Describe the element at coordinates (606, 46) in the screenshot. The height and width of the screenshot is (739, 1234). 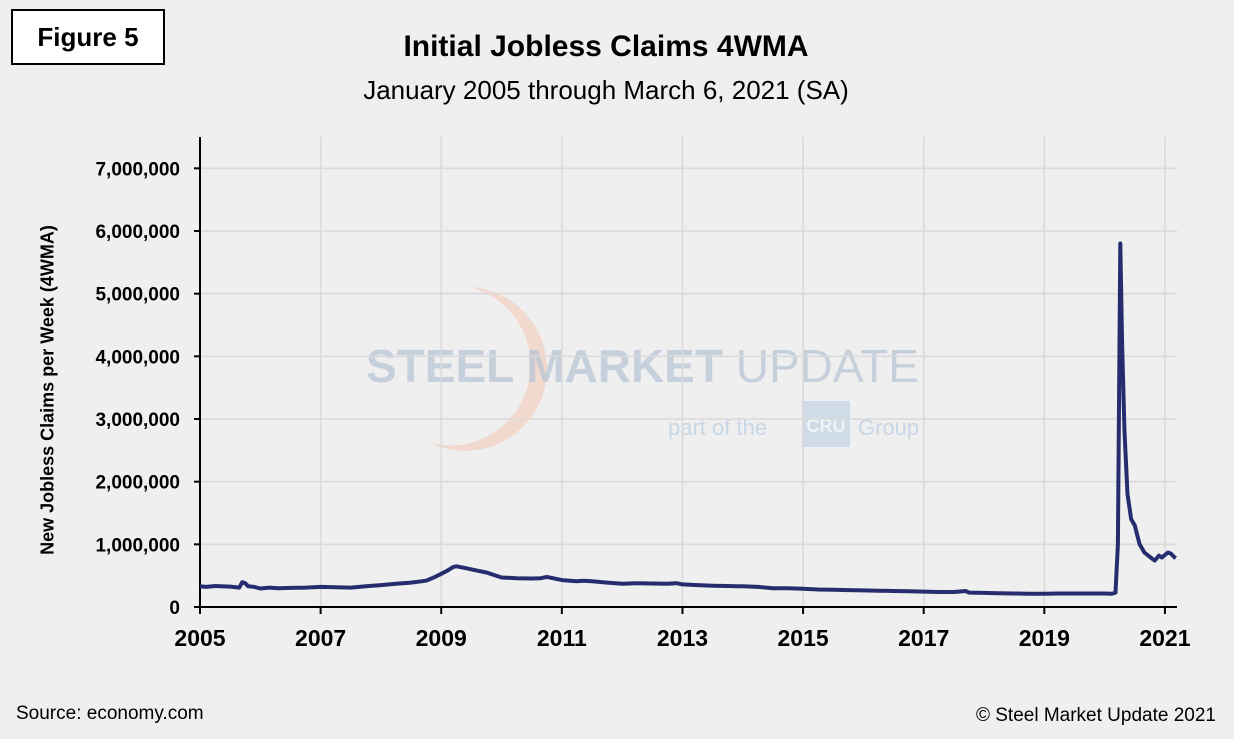
I see `chart-title: Initial Jobless Claims 4WMA` at that location.